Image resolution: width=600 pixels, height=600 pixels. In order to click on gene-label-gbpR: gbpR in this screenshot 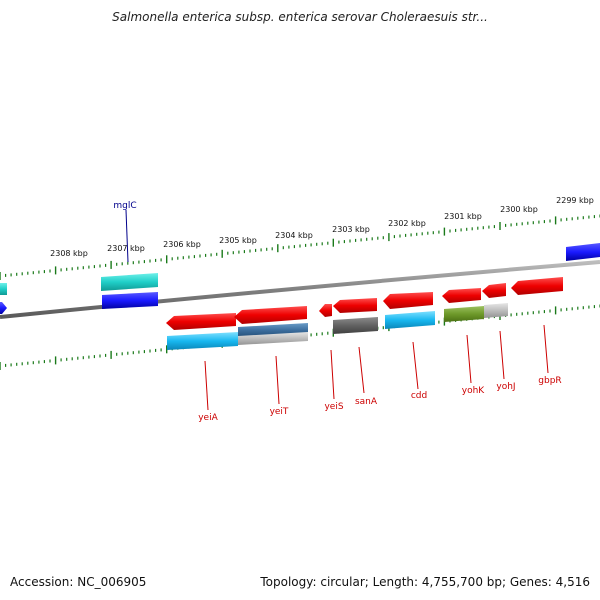, I will do `click(549, 381)`.